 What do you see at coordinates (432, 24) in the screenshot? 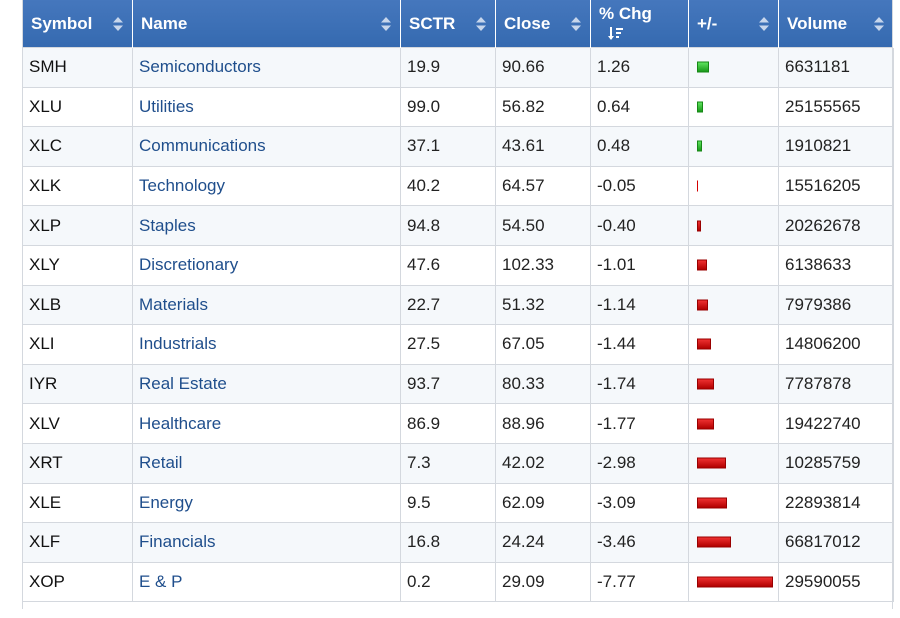
I see `column-header-label: SCTR` at bounding box center [432, 24].